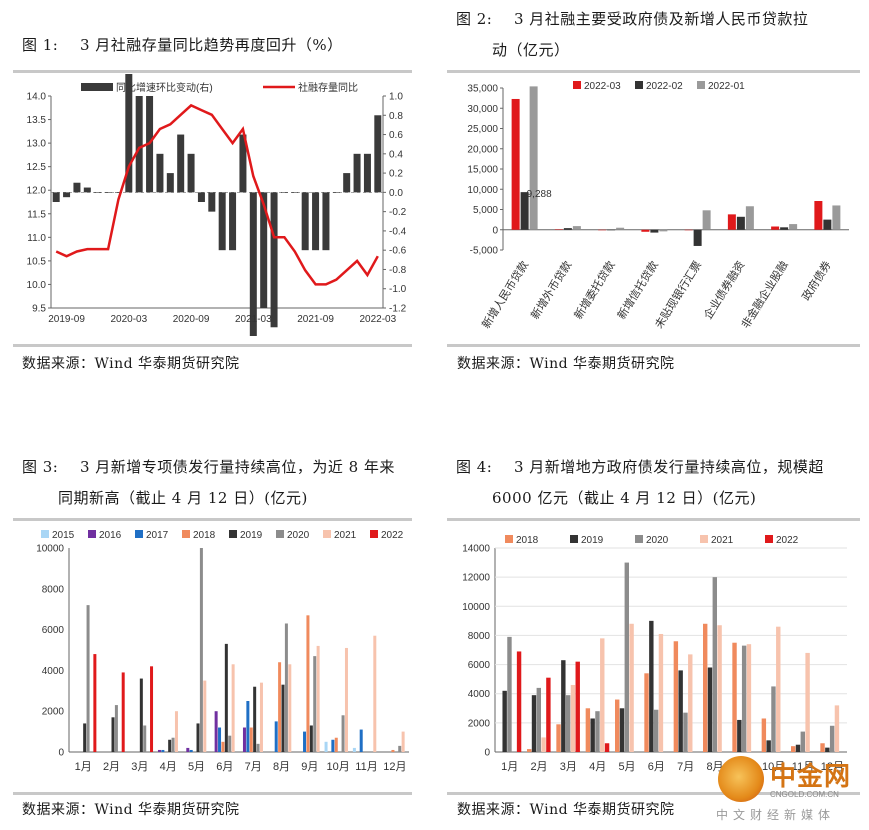 The height and width of the screenshot is (830, 869). What do you see at coordinates (474, 19) in the screenshot?
I see `fig2-label: 图 2:` at bounding box center [474, 19].